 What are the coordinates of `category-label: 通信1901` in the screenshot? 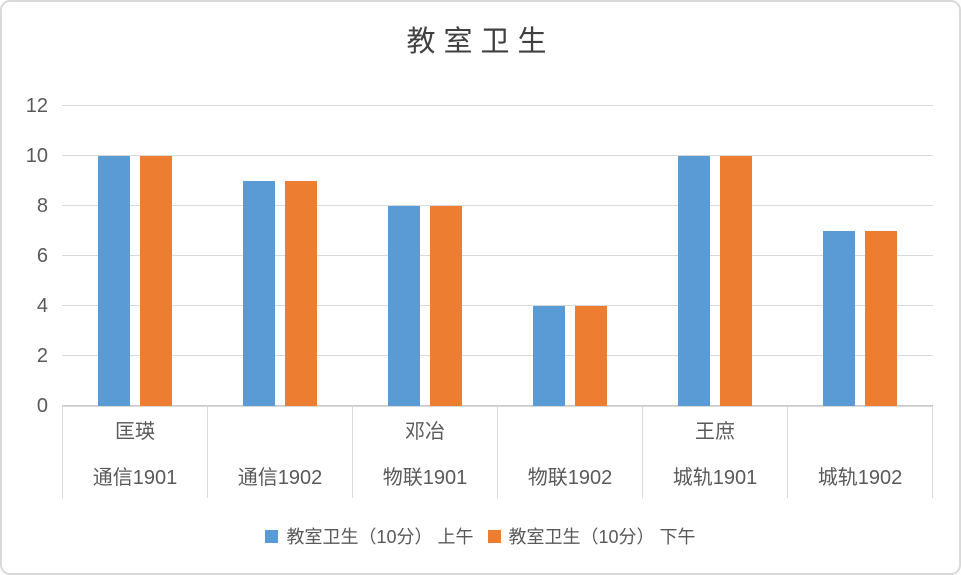 It's located at (135, 477).